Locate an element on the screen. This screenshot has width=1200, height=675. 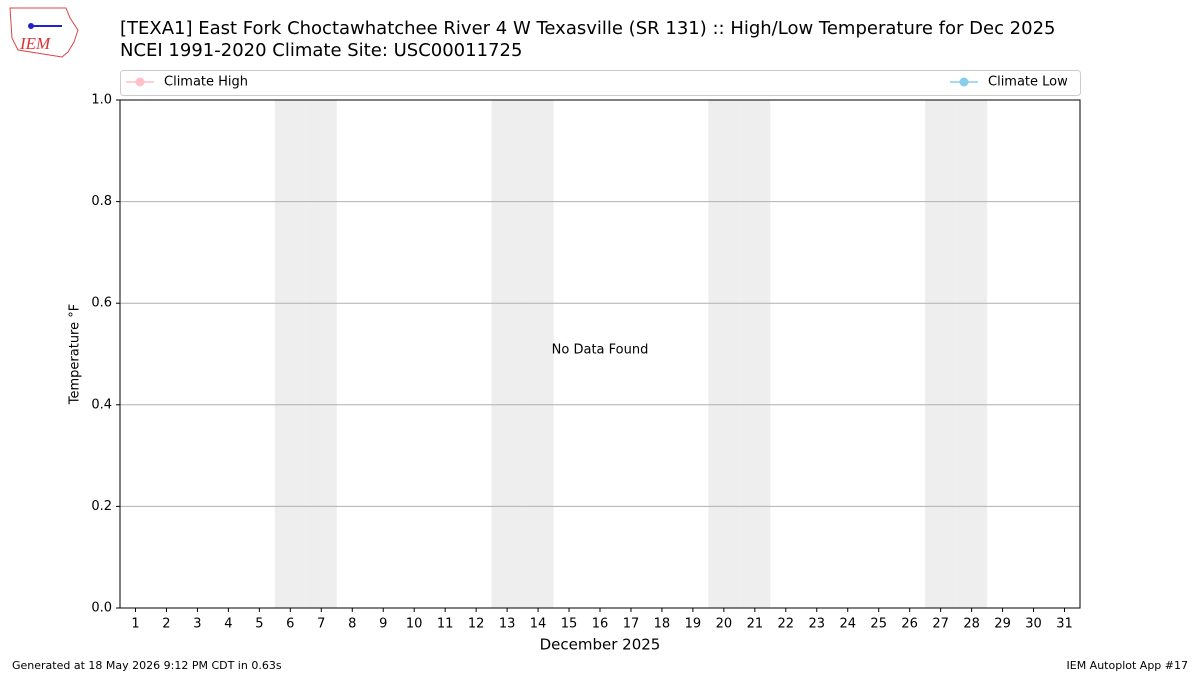
x-tick-label: 10 is located at coordinates (414, 624).